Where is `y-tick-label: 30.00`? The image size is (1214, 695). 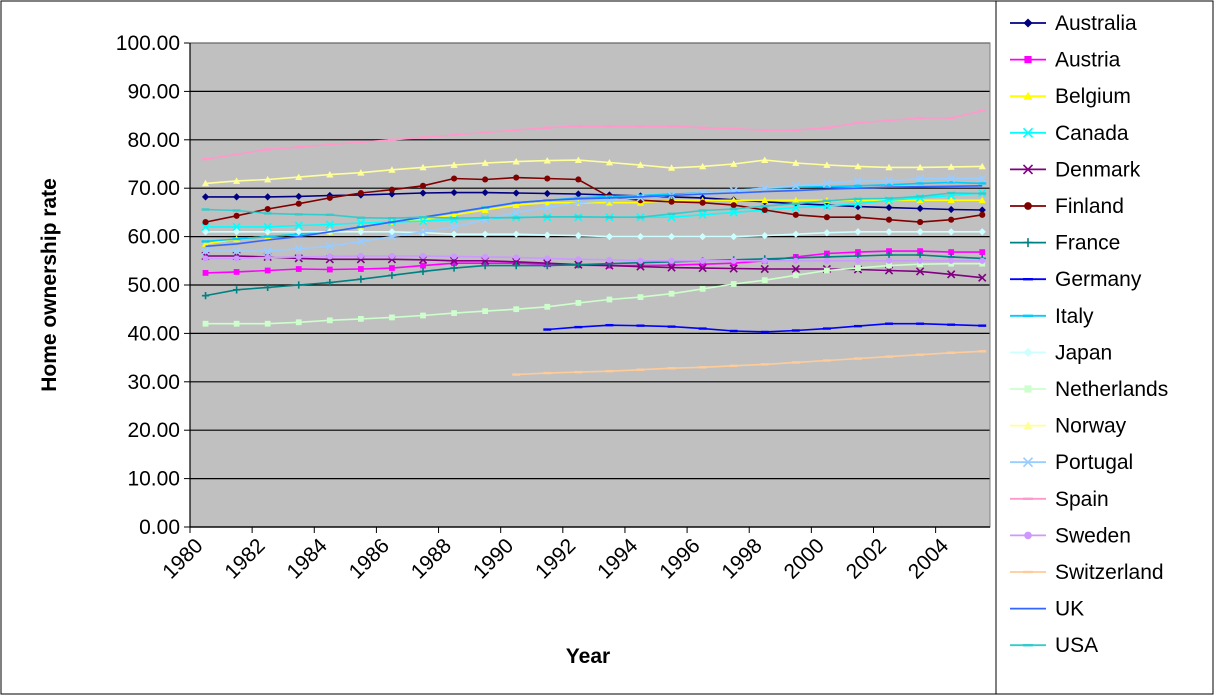
y-tick-label: 30.00 is located at coordinates (153, 382).